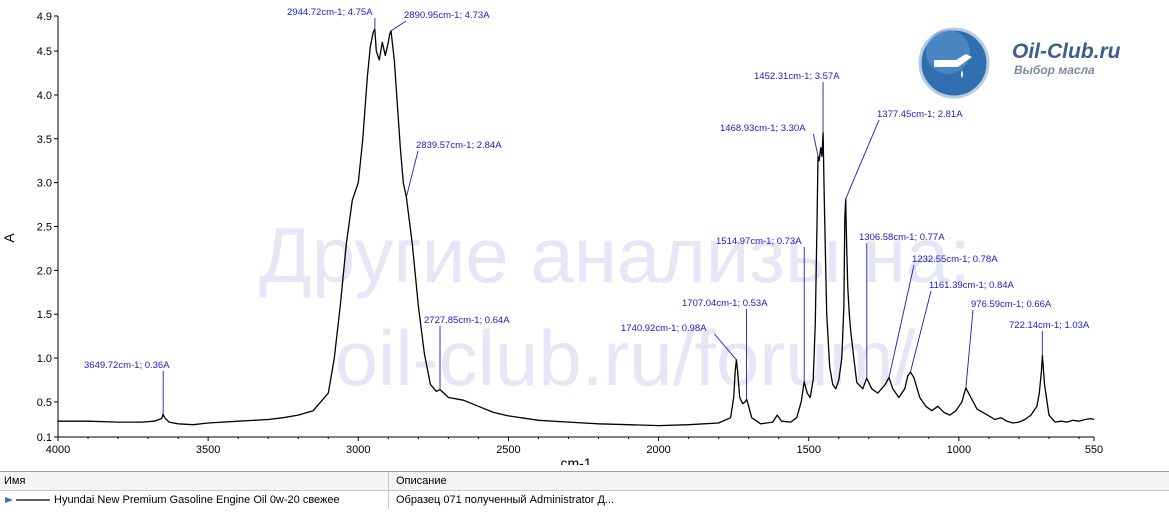 The width and height of the screenshot is (1169, 512). I want to click on oil-club-logo: Oil-Club.ru Выбор масла, so click(1019, 63).